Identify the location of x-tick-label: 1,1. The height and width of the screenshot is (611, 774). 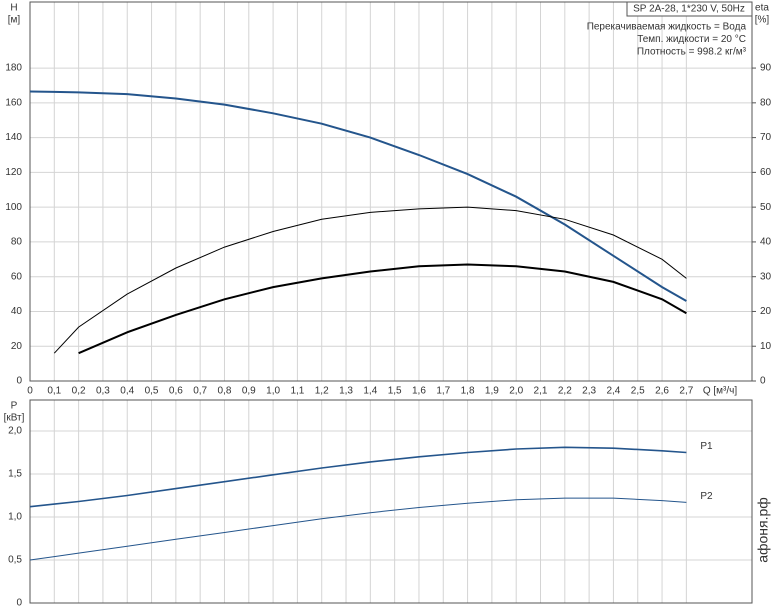
(297, 391).